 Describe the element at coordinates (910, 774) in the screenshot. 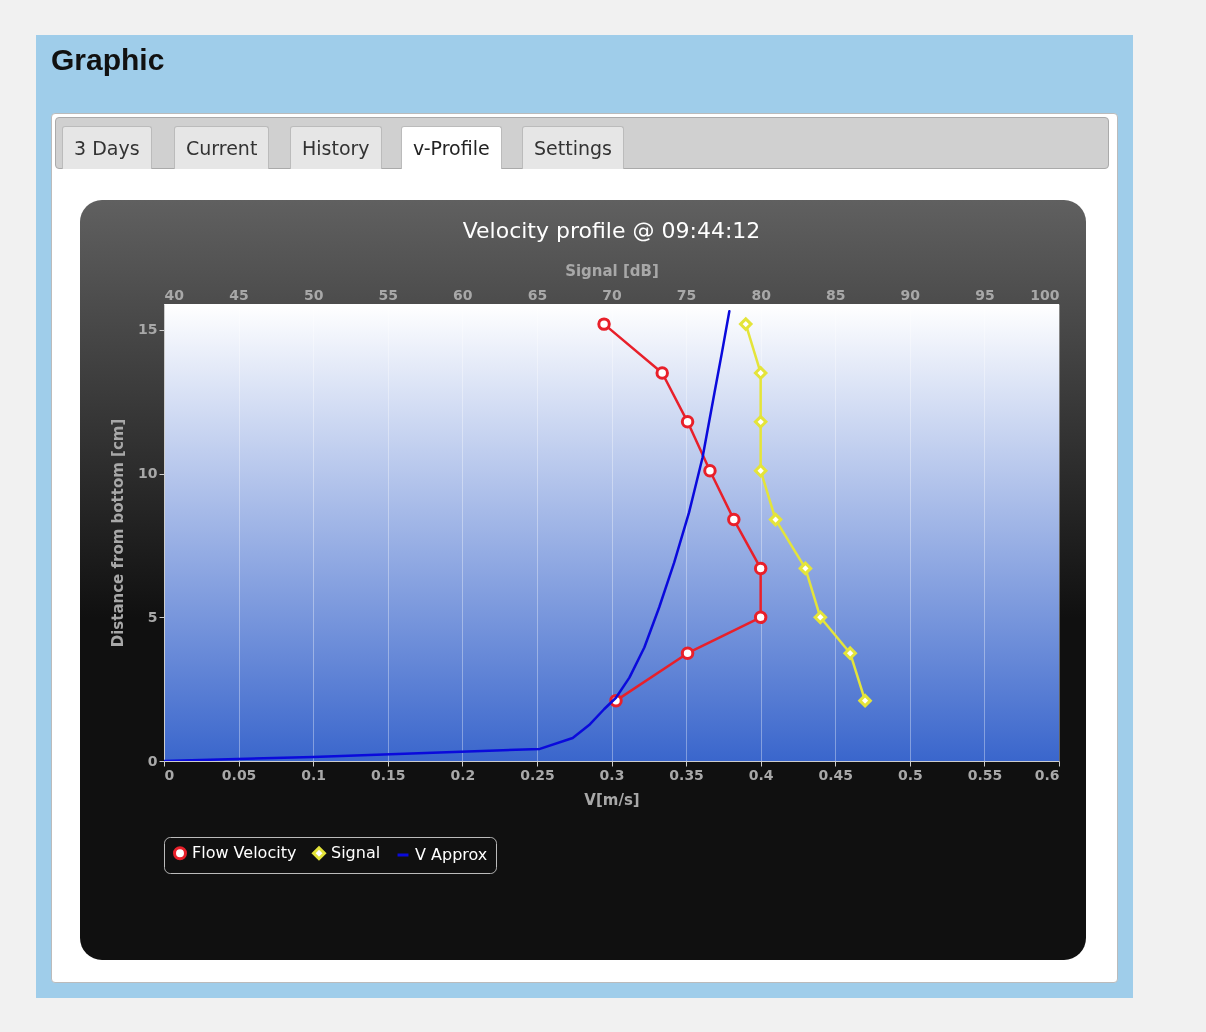

I see `x-tick-label: 0.5` at that location.